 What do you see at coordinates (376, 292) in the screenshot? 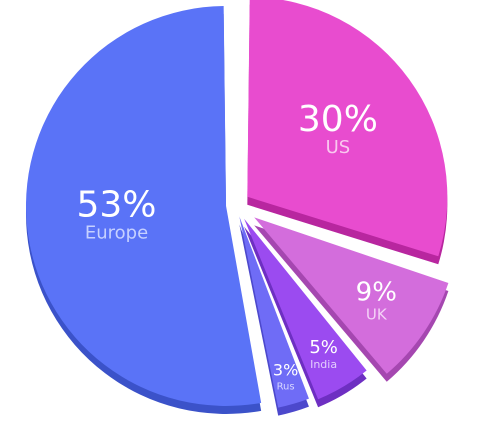
I see `slice-value-uk: 9%` at bounding box center [376, 292].